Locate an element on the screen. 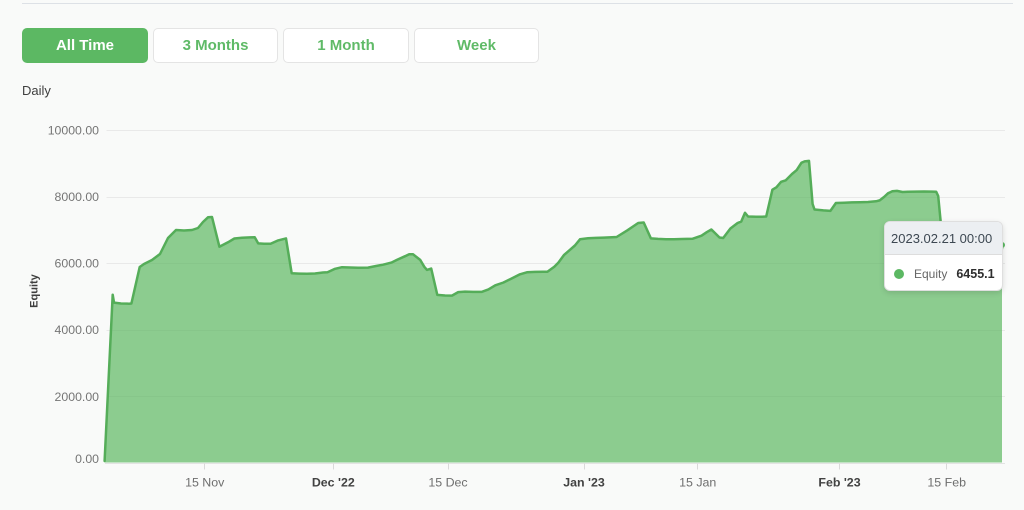 The image size is (1024, 510). svg-text: Dec '22 is located at coordinates (333, 483).